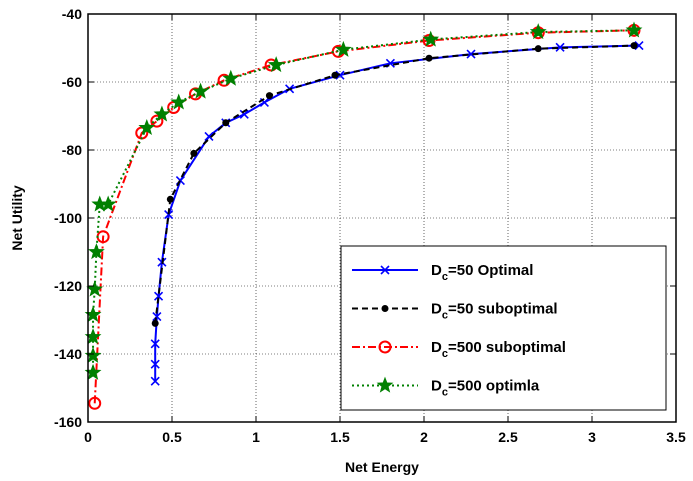 The image size is (693, 481). I want to click on legend-entry: Dc=500 optimla, so click(446, 387).